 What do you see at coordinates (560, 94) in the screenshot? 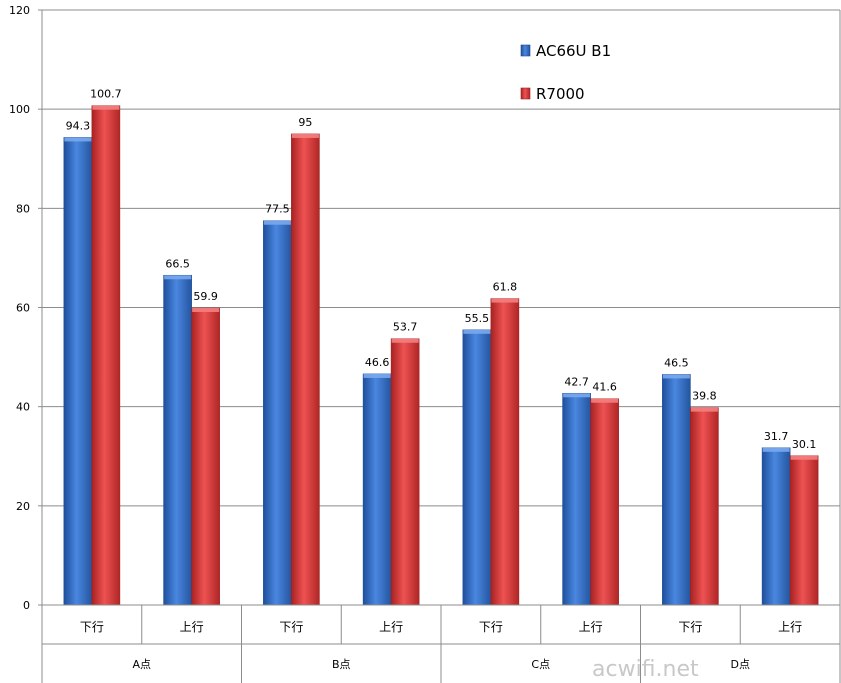
I see `legend-label: R7000` at bounding box center [560, 94].